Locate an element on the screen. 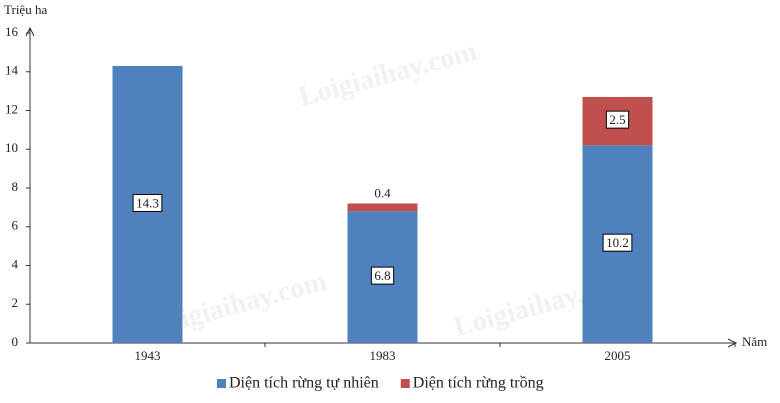  data-label: 6.8 is located at coordinates (382, 275).